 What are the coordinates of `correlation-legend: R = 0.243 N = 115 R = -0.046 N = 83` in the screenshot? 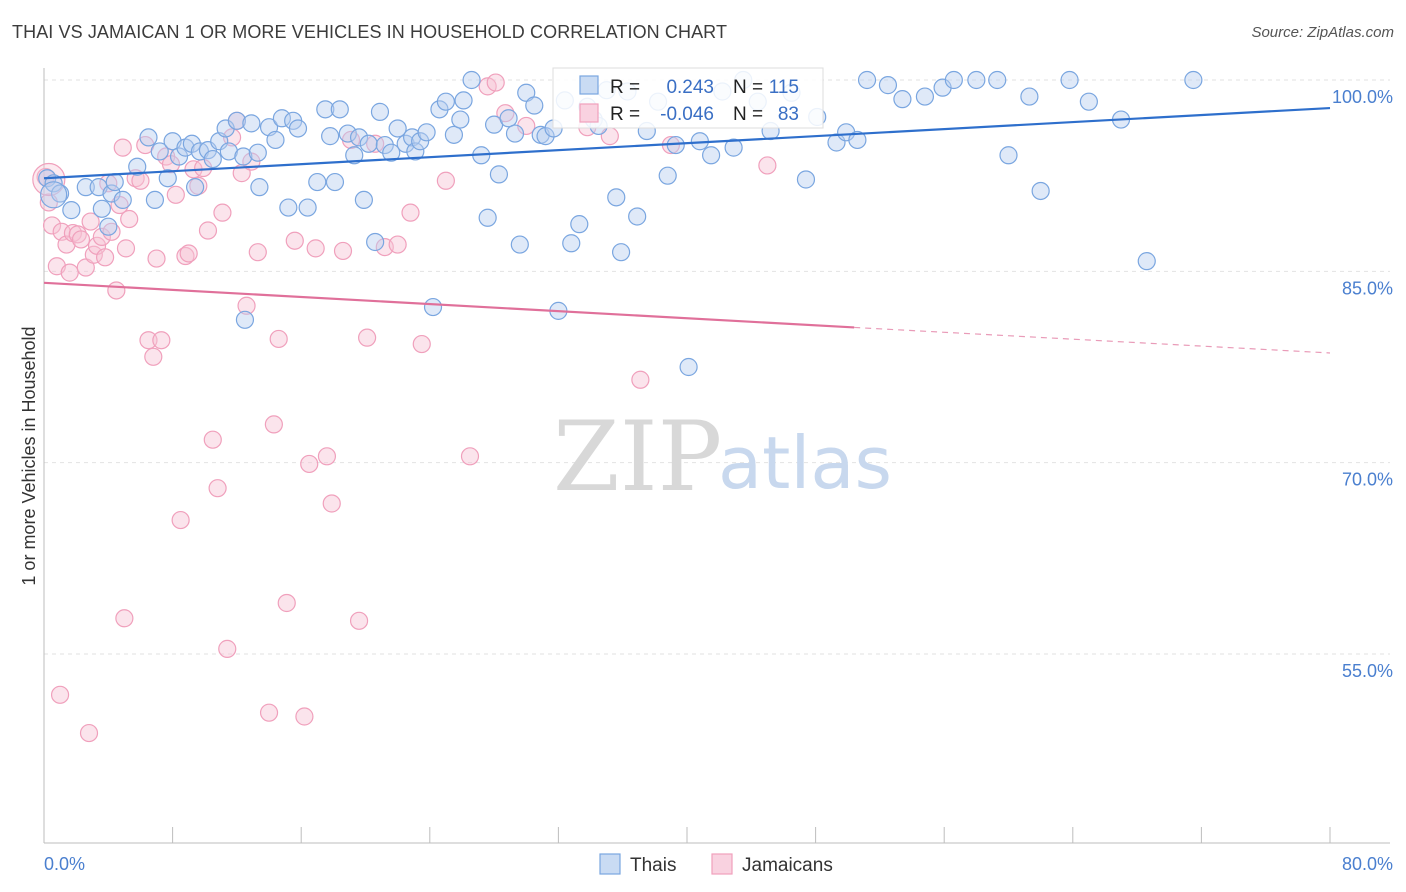 It's located at (688, 98).